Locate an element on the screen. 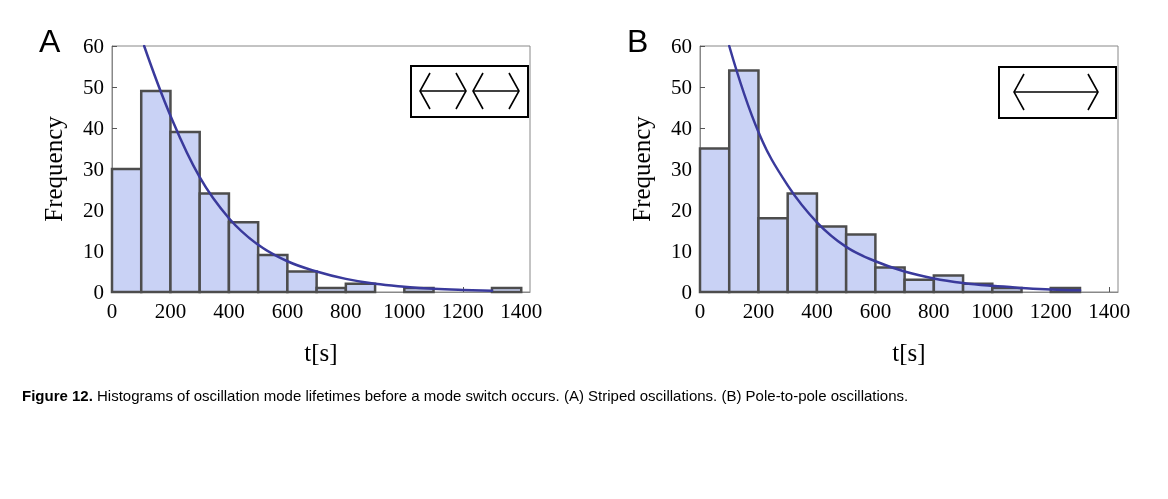 The image size is (1168, 499). text: Histograms of oscillation mode lifetimes before a mode switch occurs. (A) Striped oscillations. (B) Pole-to-pole oscillations. is located at coordinates (503, 395).